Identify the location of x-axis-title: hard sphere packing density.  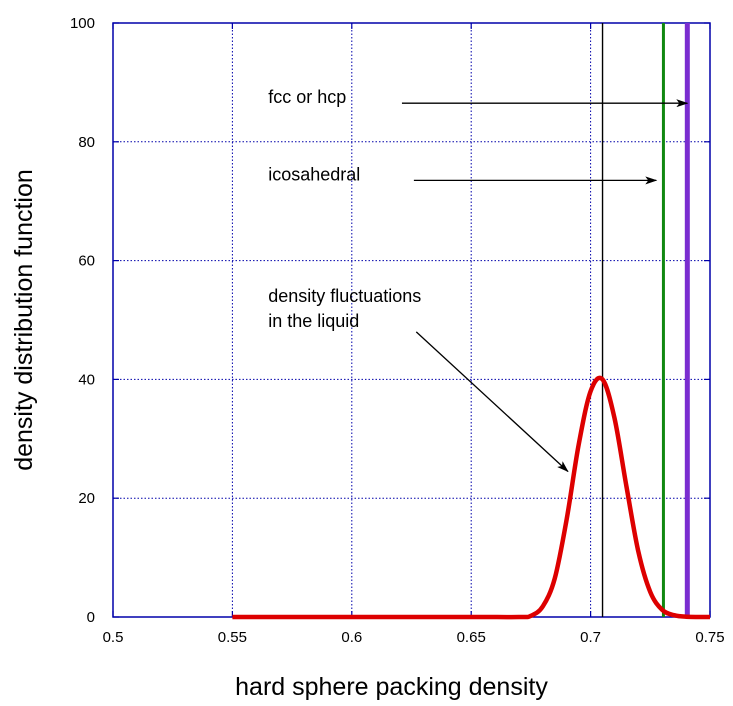
(391, 687).